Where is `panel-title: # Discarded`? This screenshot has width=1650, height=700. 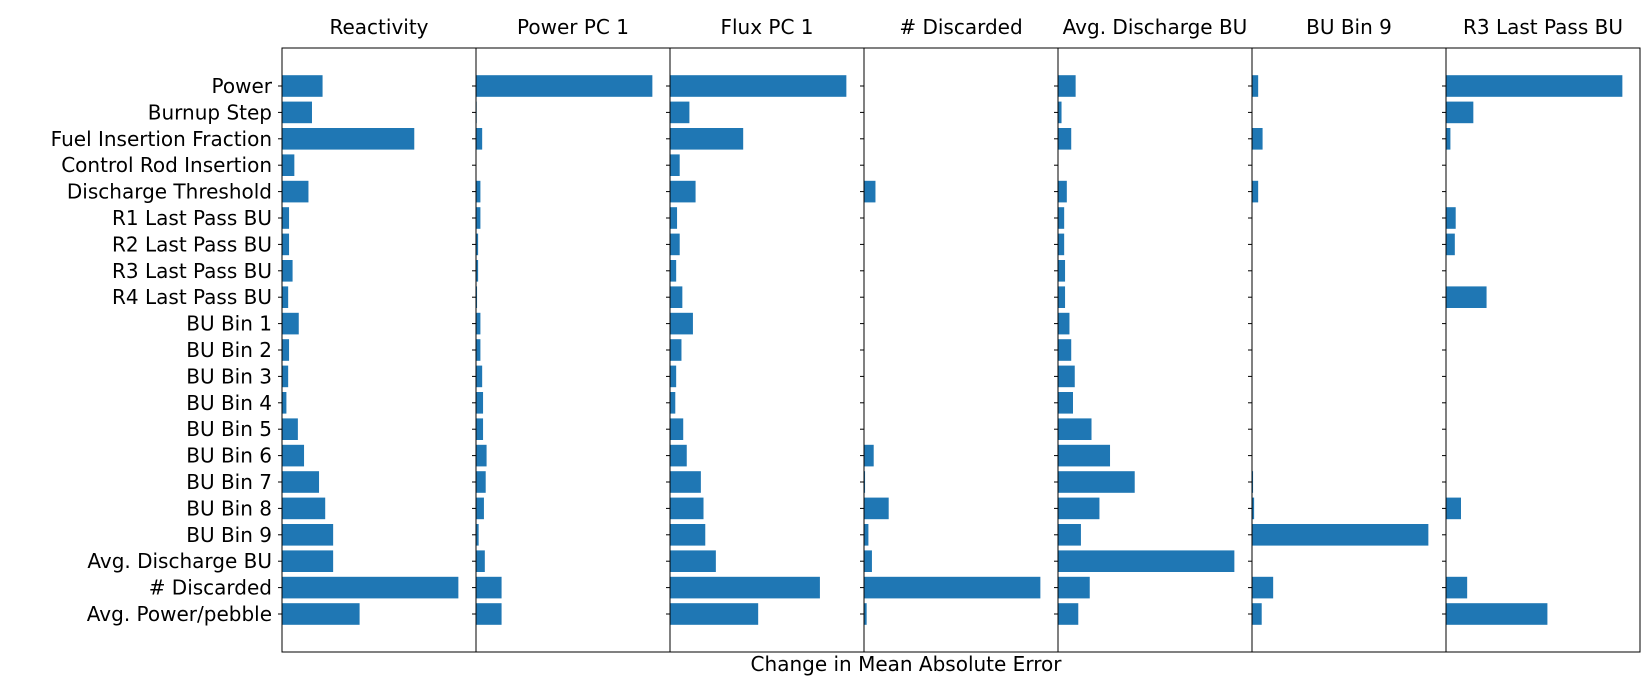 panel-title: # Discarded is located at coordinates (960, 27).